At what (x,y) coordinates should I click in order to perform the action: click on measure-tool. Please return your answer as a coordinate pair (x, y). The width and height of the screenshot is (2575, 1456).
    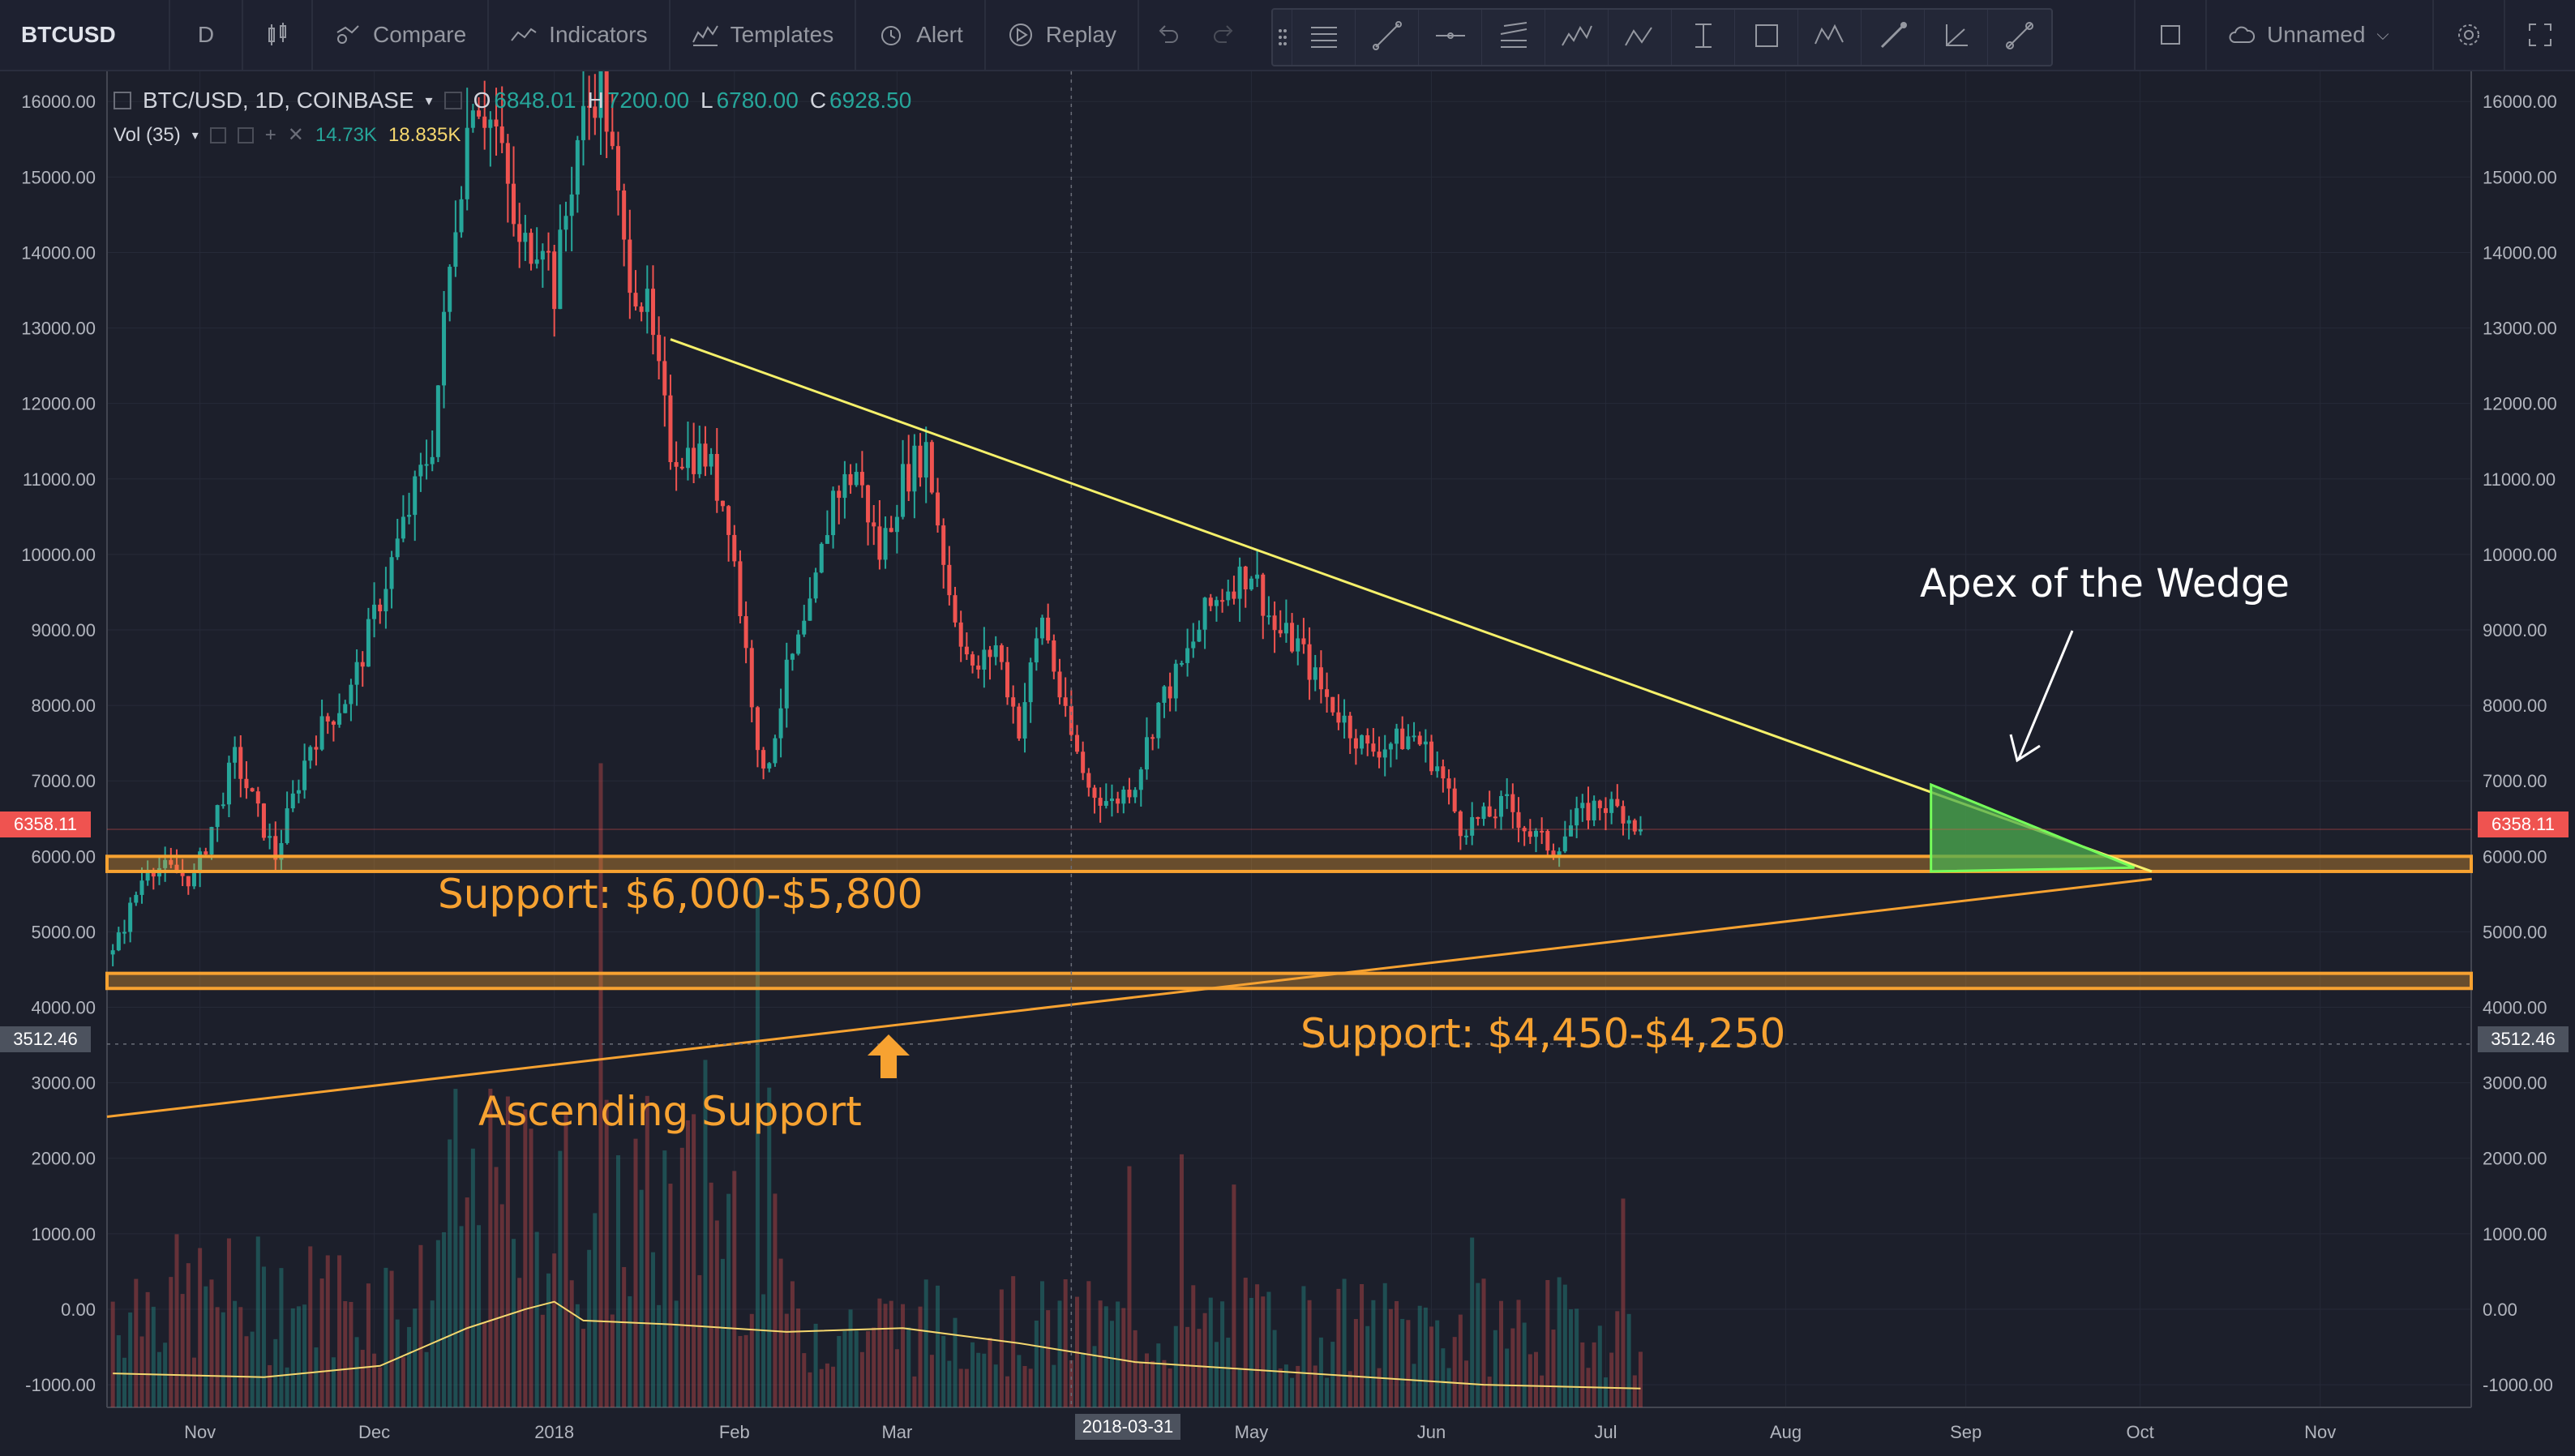
    Looking at the image, I should click on (2019, 37).